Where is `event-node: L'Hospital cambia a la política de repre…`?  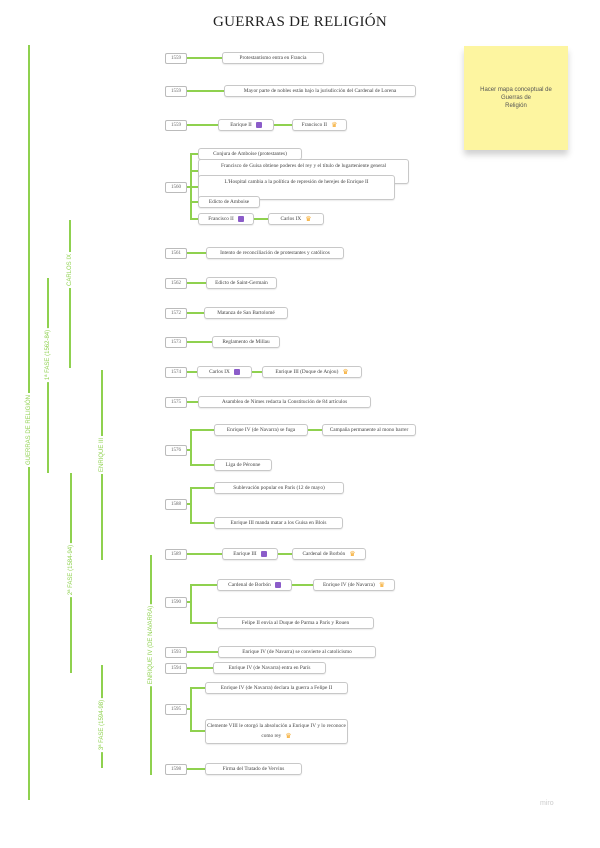 event-node: L'Hospital cambia a la política de repre… is located at coordinates (296, 187).